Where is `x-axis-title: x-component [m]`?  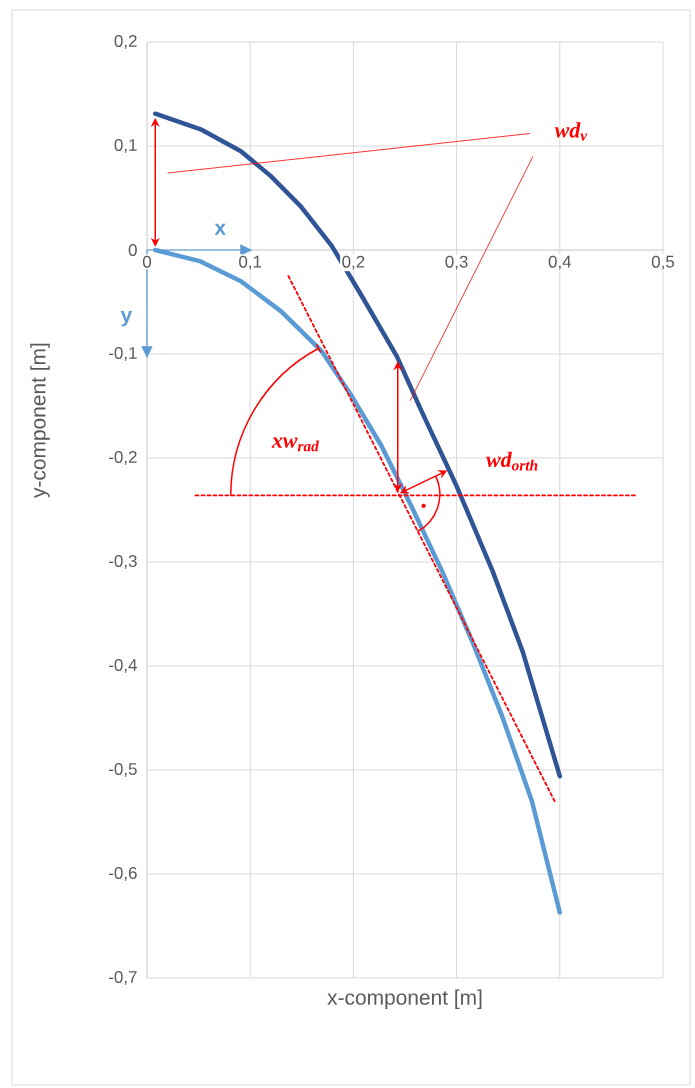
x-axis-title: x-component [m] is located at coordinates (404, 999).